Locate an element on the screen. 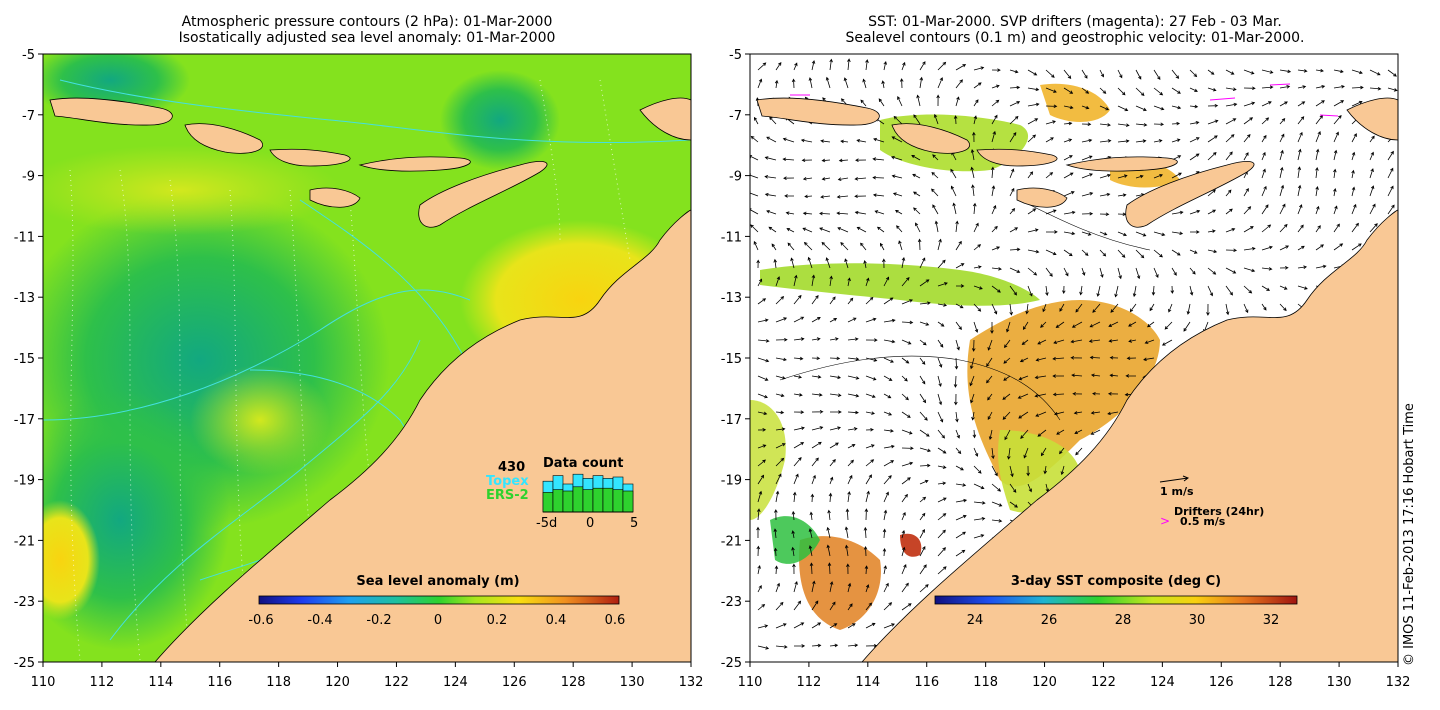 Image resolution: width=1440 pixels, height=710 pixels. sst-colorbar-label: 3-day SST composite (deg C) is located at coordinates (1116, 581).